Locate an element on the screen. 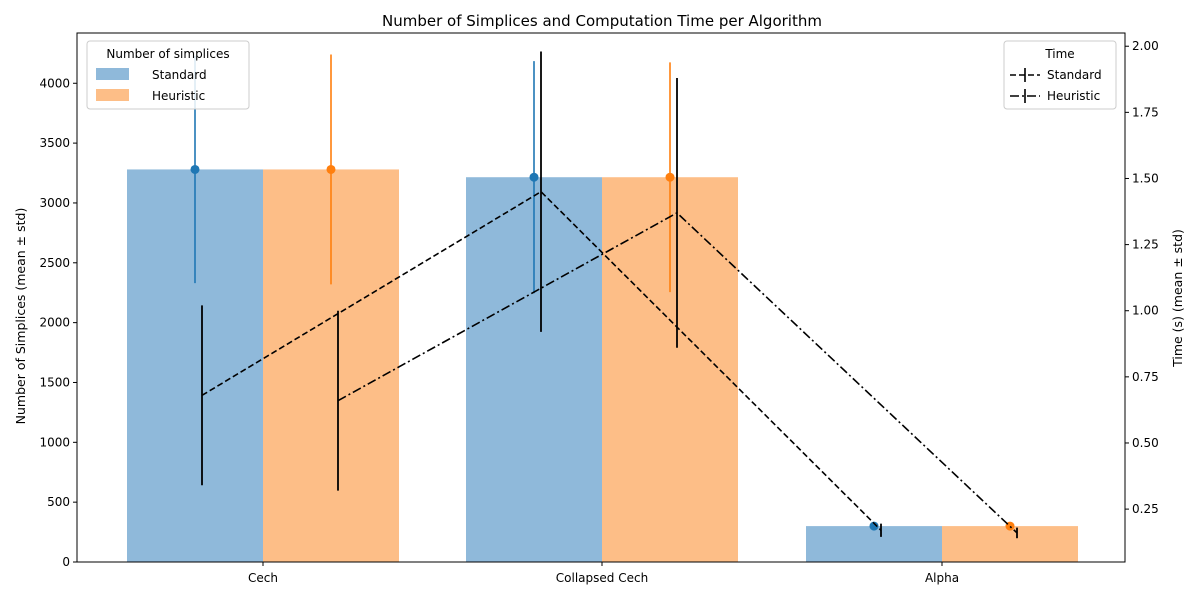  legend-right-label-standard: Standard is located at coordinates (1074, 75).